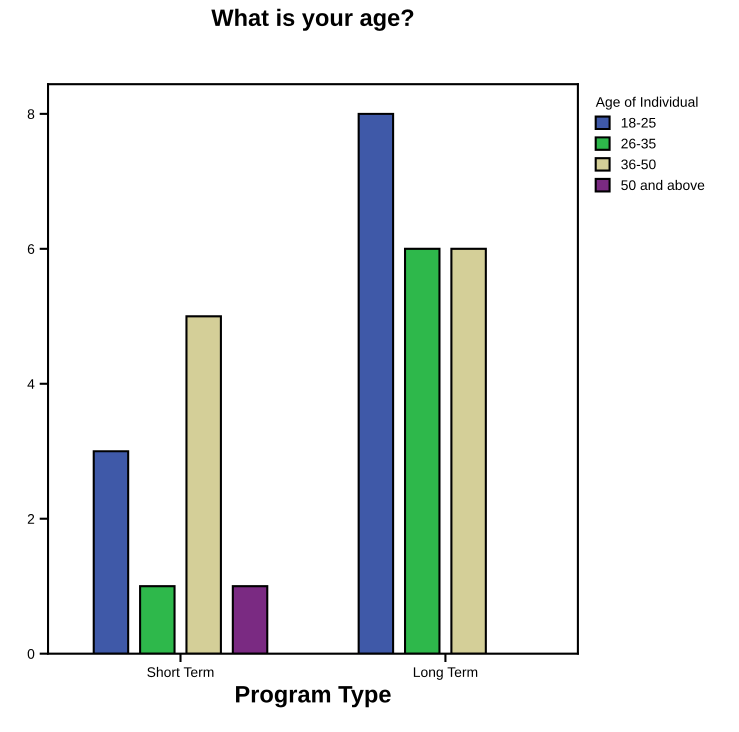  What do you see at coordinates (313, 697) in the screenshot?
I see `x-axis-title: Program Type` at bounding box center [313, 697].